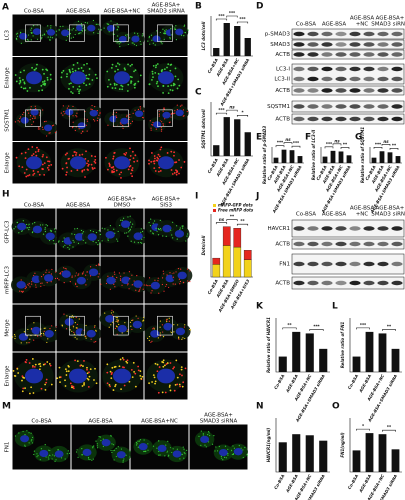  I want to click on y-axis-label: Relative ratio of FN1, so click(342, 345).